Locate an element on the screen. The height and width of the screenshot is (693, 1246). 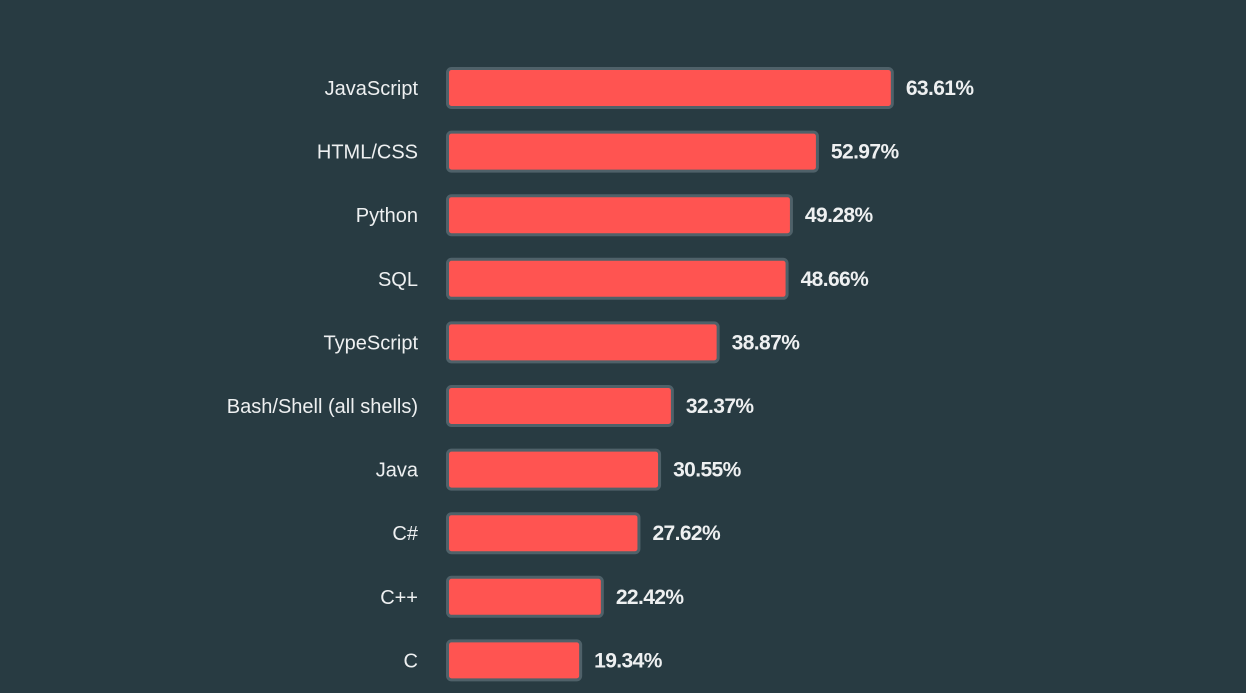
value-label-6: 30.55% is located at coordinates (707, 470).